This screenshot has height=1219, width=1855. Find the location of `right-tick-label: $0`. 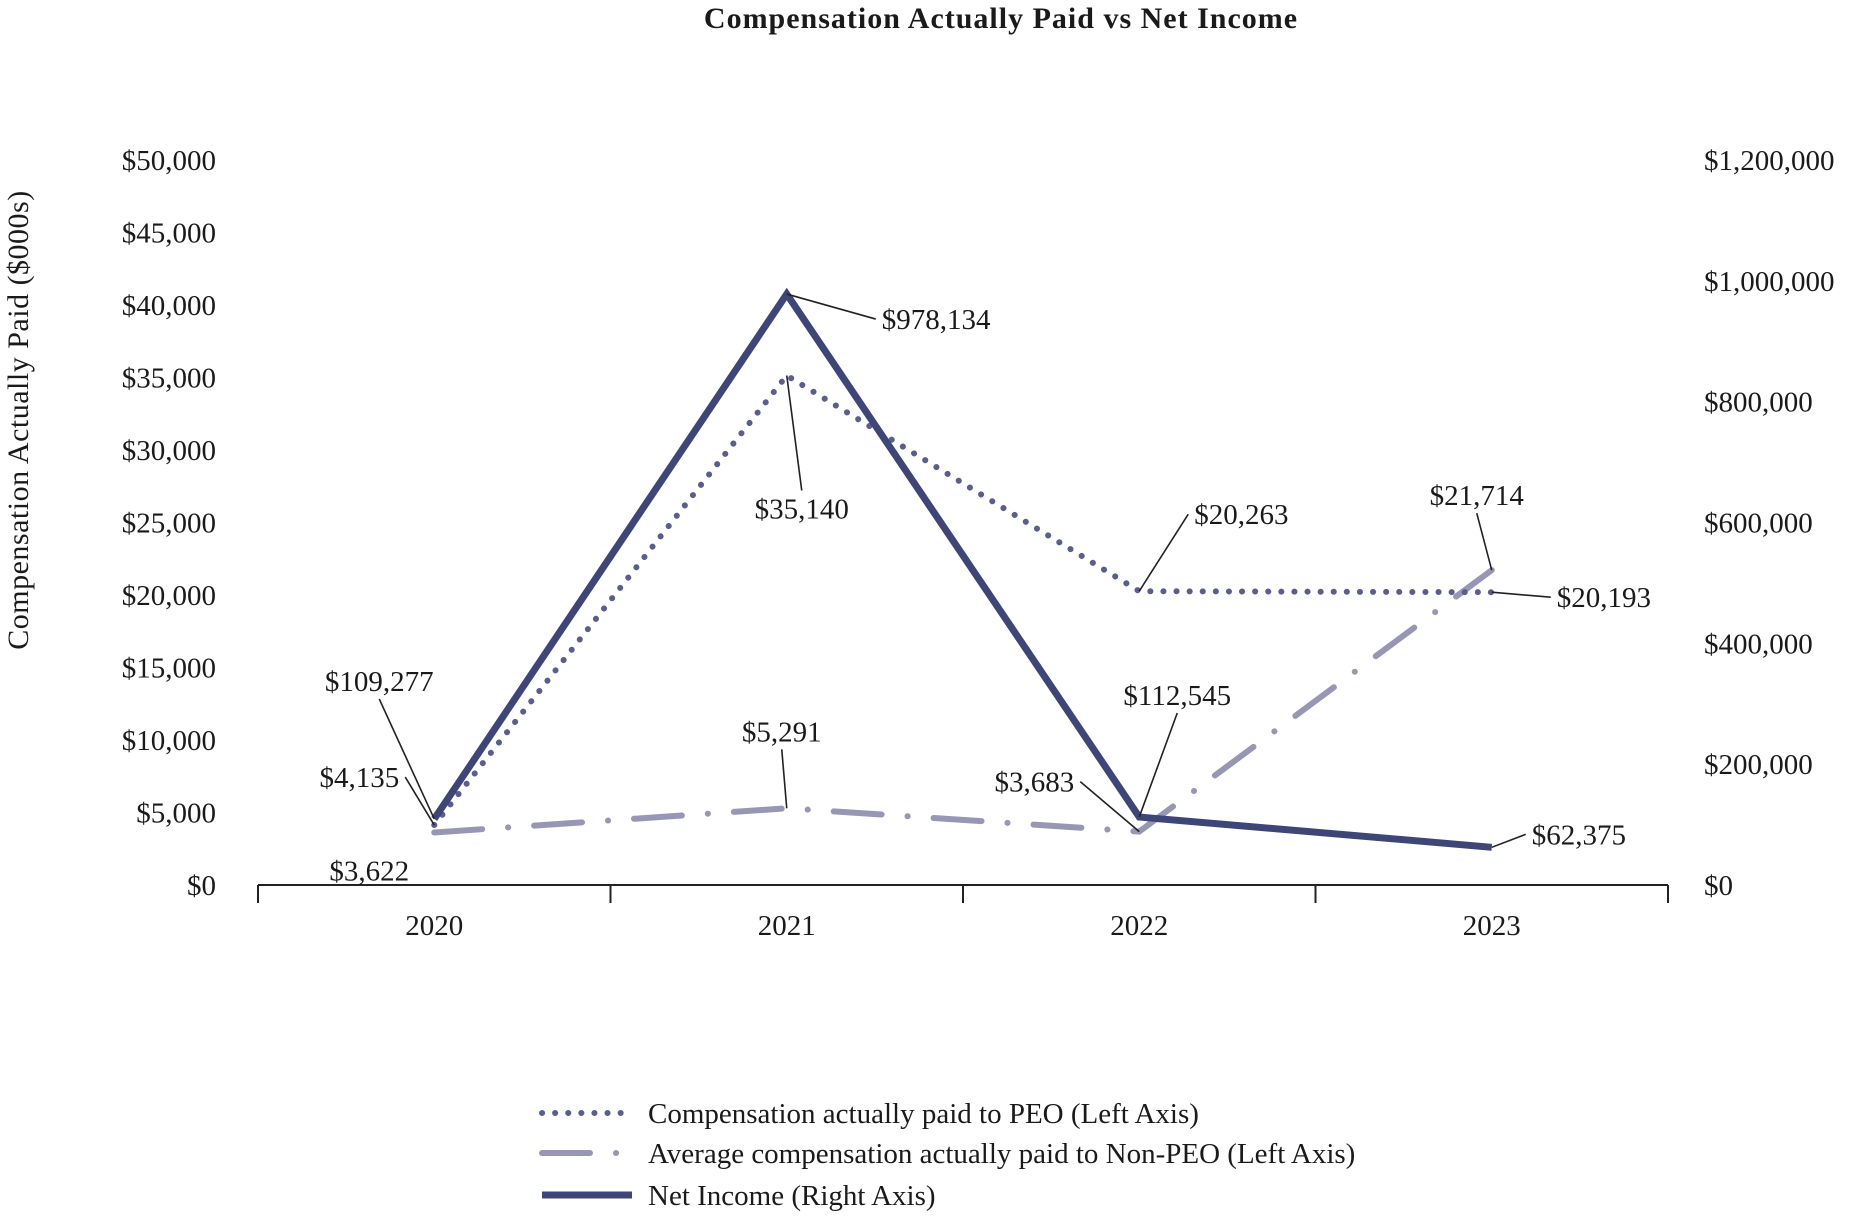

right-tick-label: $0 is located at coordinates (1718, 886).